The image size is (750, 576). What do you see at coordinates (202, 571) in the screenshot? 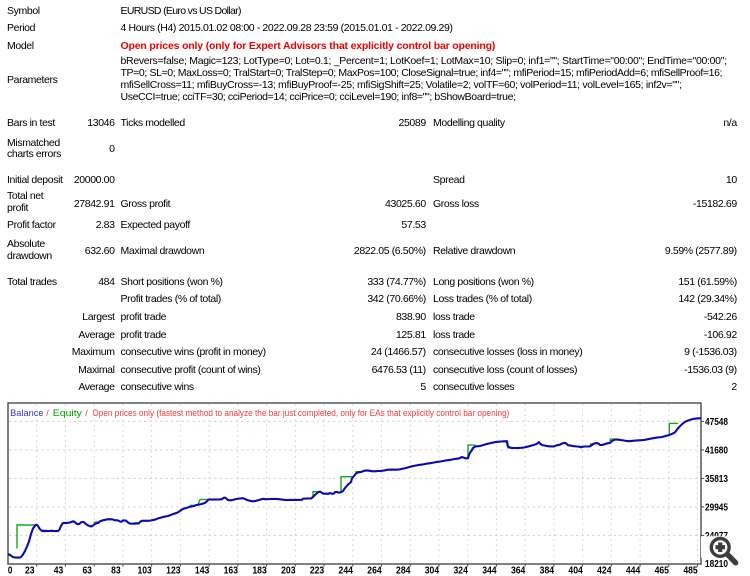
I see `svg-text: 143` at bounding box center [202, 571].